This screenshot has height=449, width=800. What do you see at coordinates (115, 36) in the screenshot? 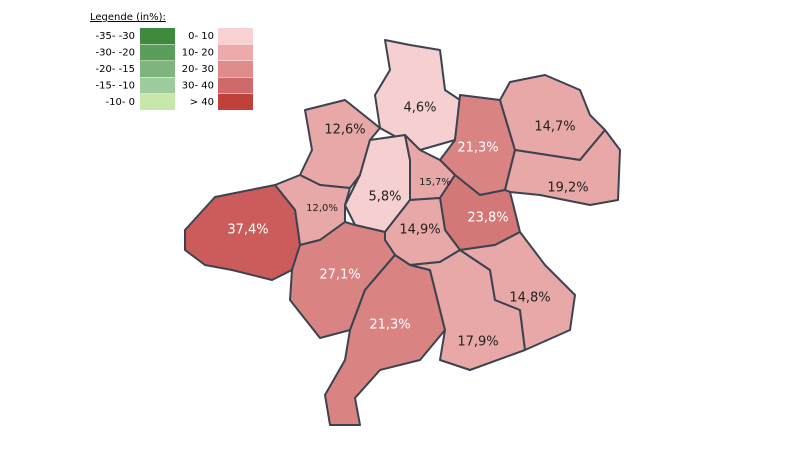
I see `legend-label: -35- -30` at bounding box center [115, 36].